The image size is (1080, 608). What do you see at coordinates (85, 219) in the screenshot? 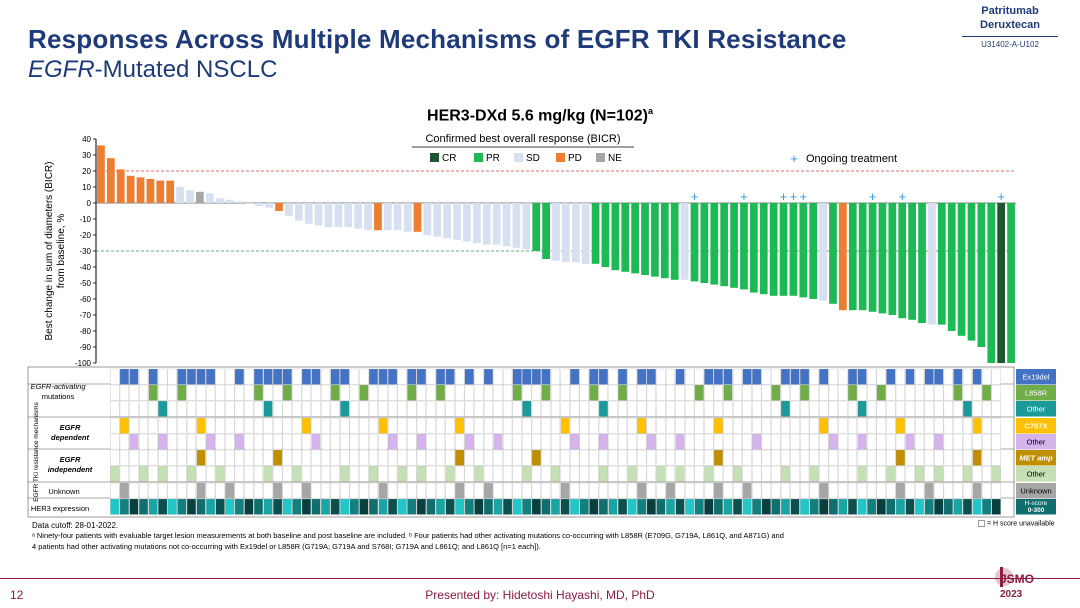
I see `y-tick-label: -10` at bounding box center [85, 219].